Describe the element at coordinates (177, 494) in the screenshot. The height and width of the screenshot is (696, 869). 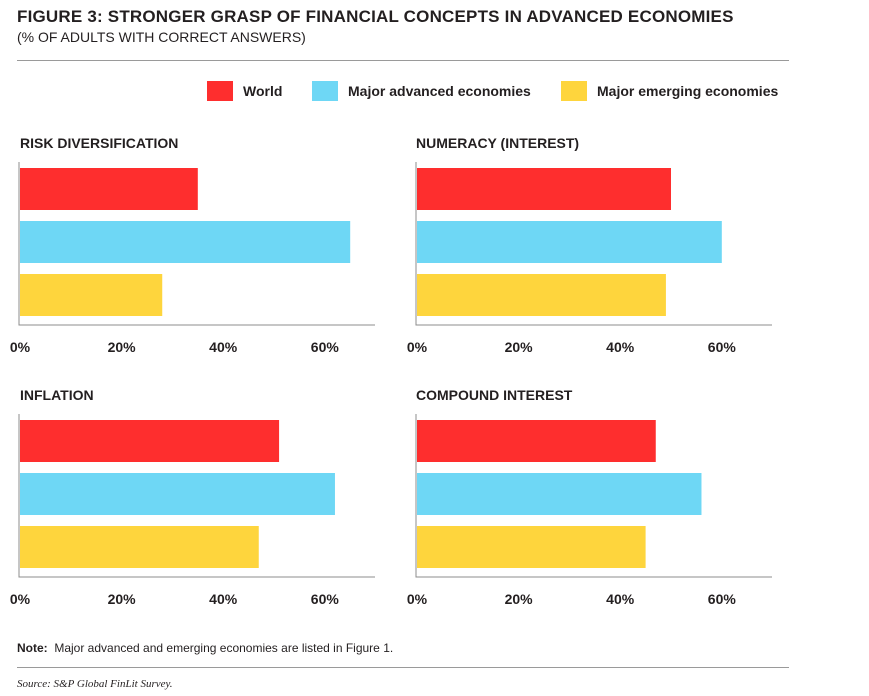
I see `bar-inflation-advanced` at that location.